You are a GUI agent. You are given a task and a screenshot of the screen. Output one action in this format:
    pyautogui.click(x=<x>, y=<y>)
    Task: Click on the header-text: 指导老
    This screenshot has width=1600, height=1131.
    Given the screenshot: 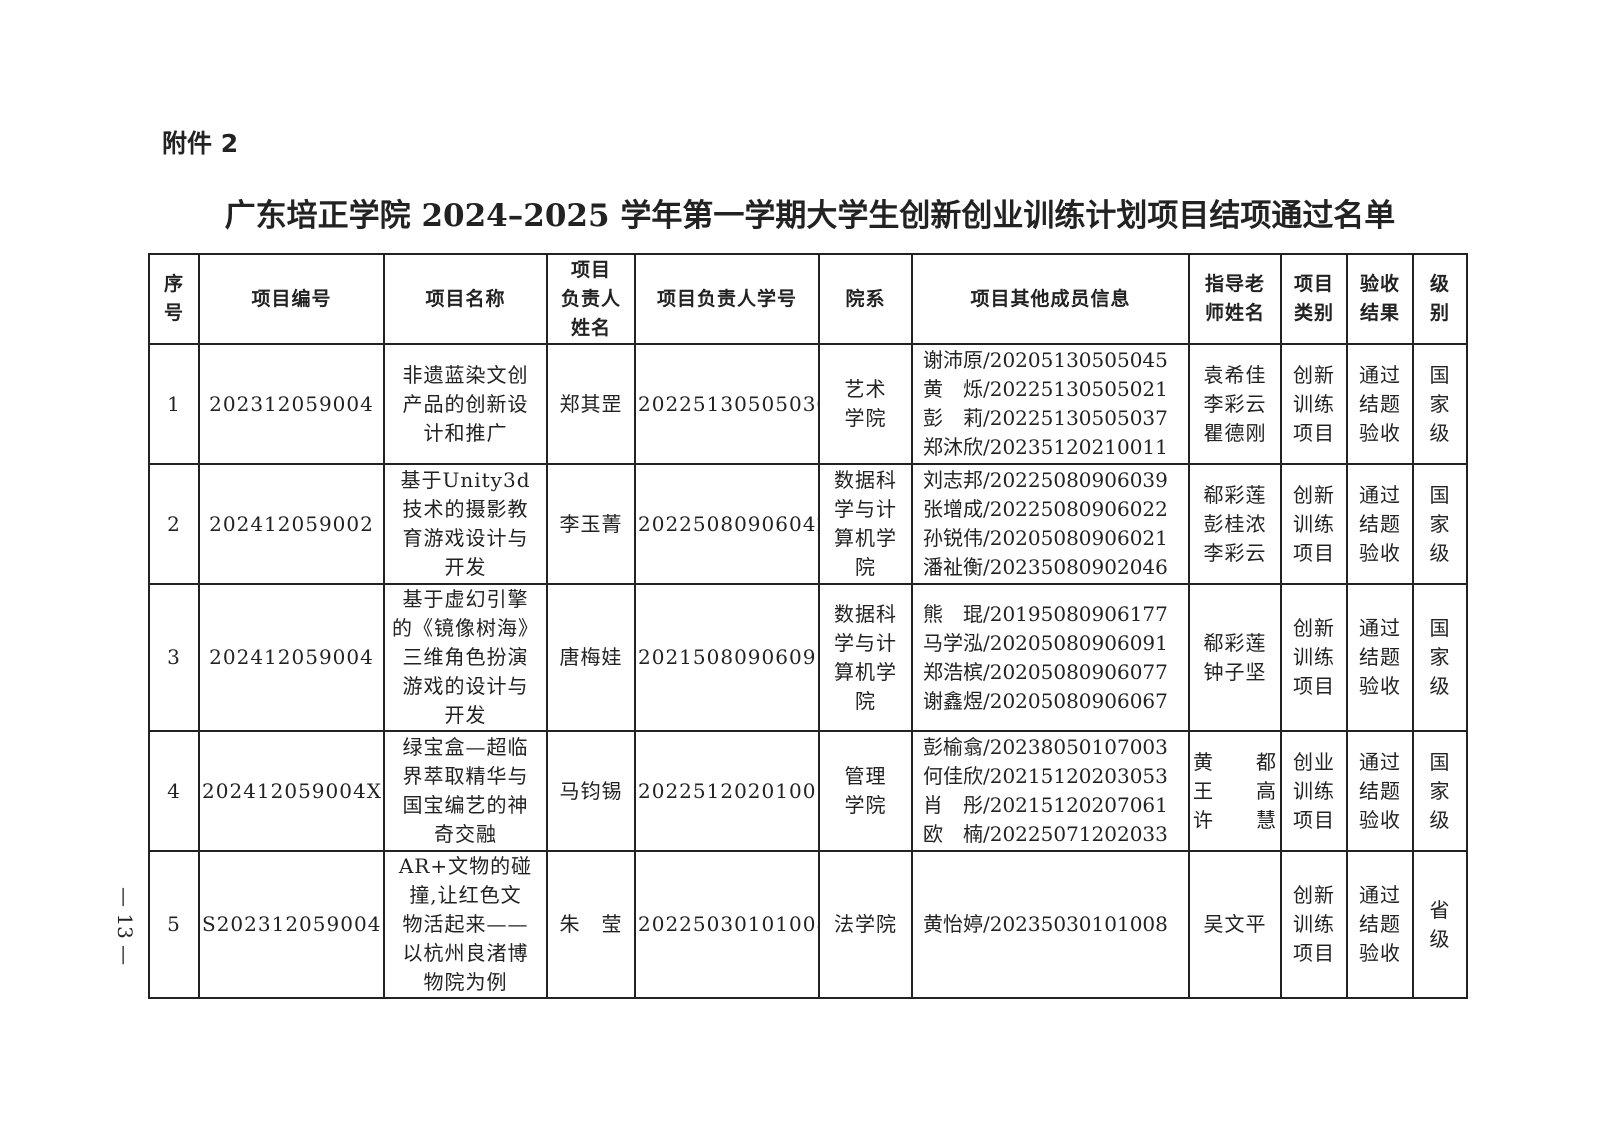 What is the action you would take?
    pyautogui.click(x=1234, y=284)
    